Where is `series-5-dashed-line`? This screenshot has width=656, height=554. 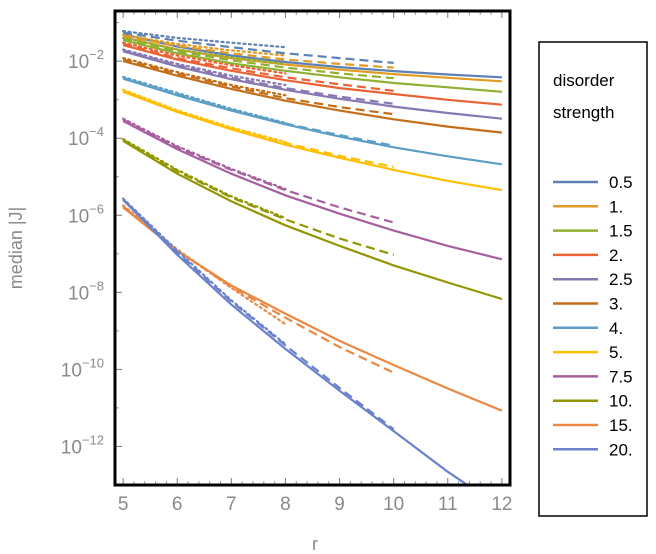
series-5-dashed-line is located at coordinates (258, 87).